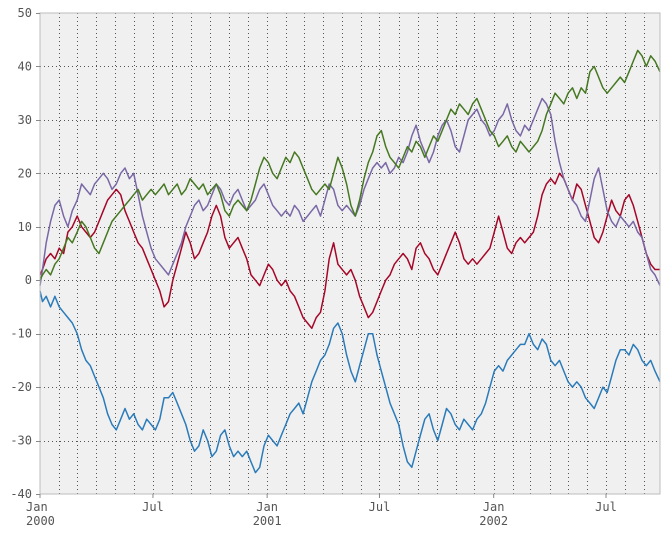 This screenshot has height=535, width=670. What do you see at coordinates (493, 521) in the screenshot?
I see `x-tick-label: 2002` at bounding box center [493, 521].